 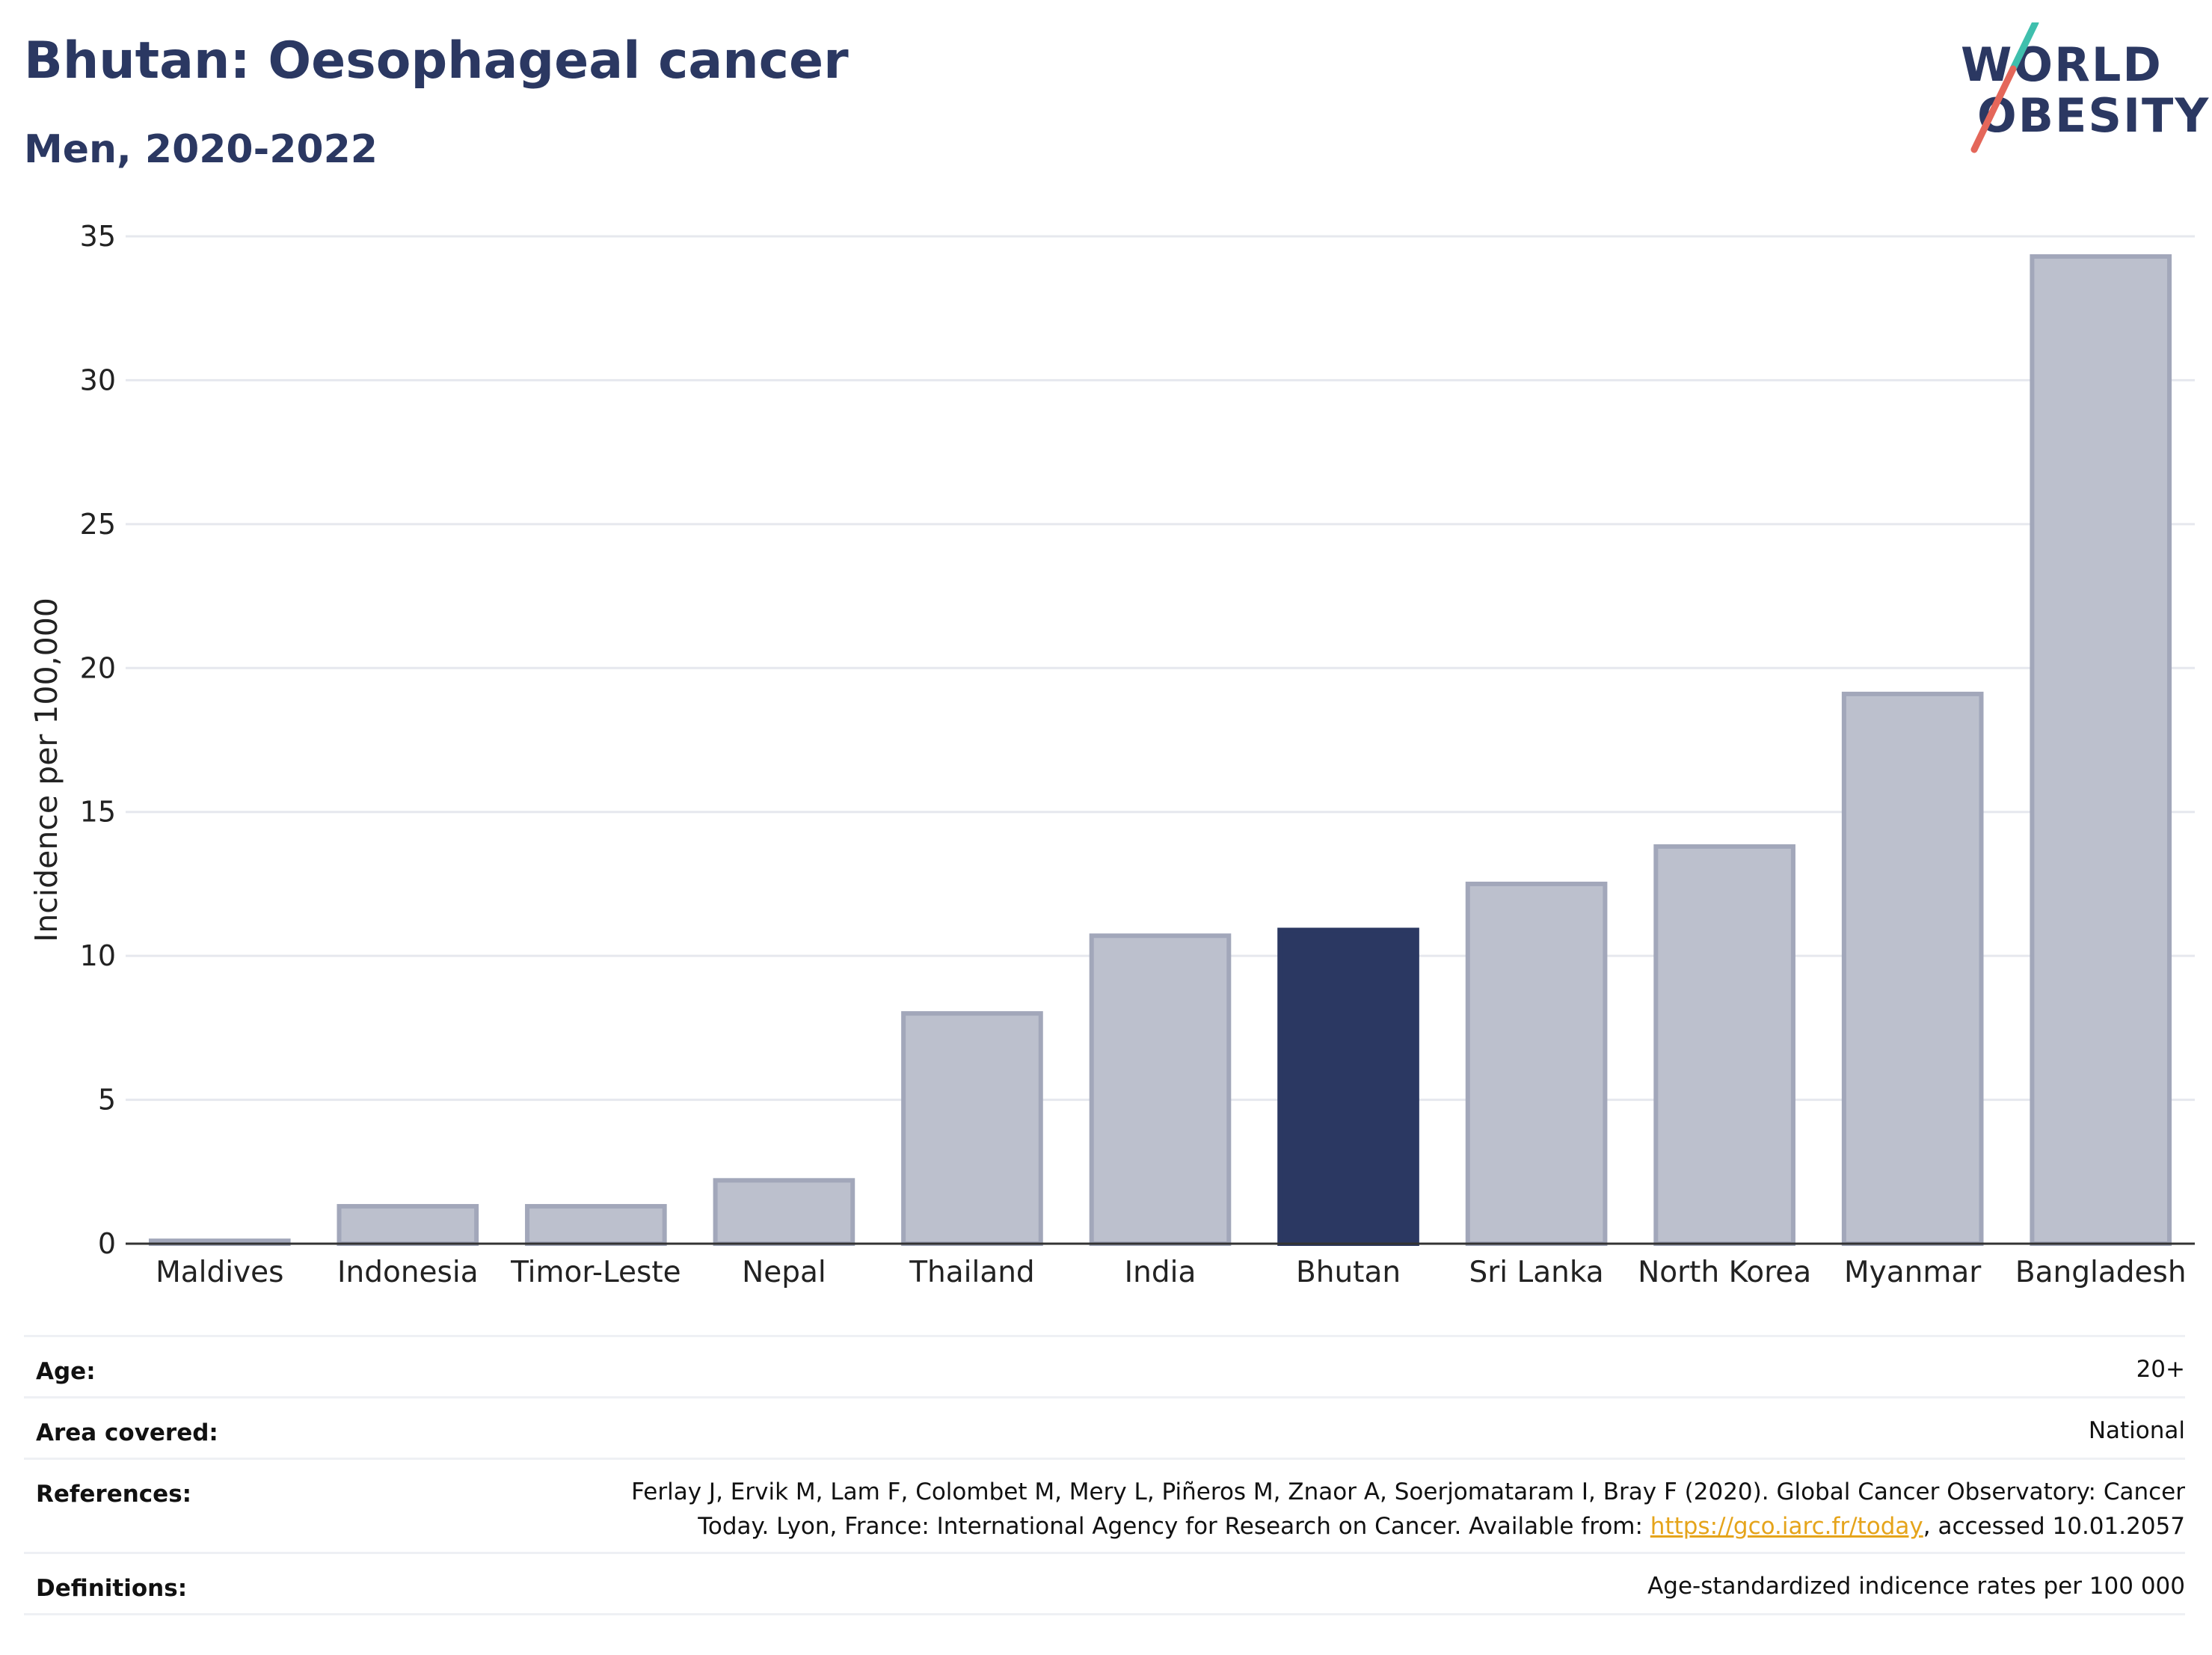 What do you see at coordinates (1104, 1366) in the screenshot?
I see `meta-row-age: Age: 20+` at bounding box center [1104, 1366].